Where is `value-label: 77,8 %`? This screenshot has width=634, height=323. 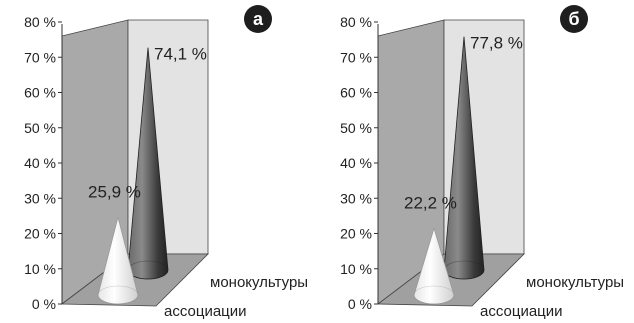 value-label: 77,8 % is located at coordinates (496, 43).